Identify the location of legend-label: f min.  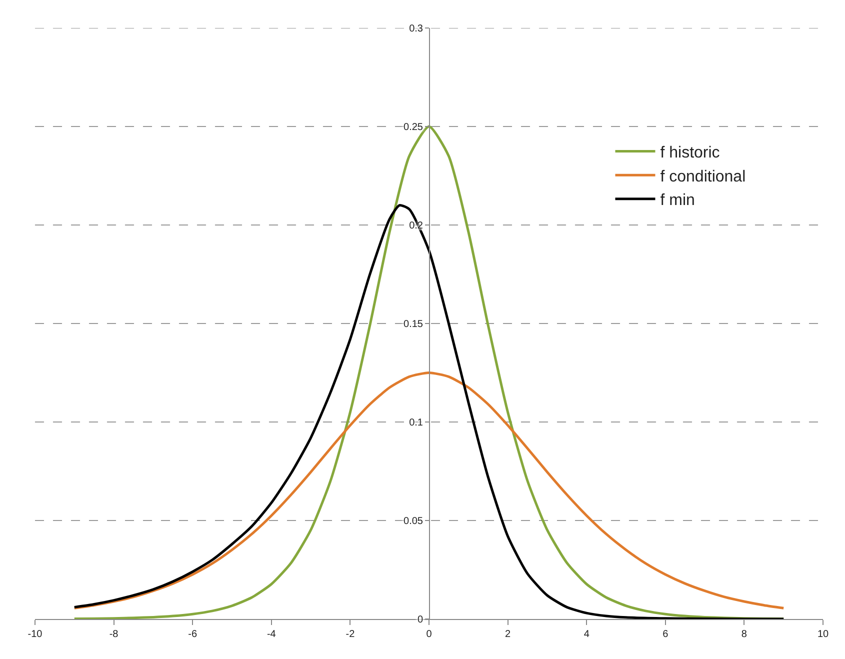
(677, 201).